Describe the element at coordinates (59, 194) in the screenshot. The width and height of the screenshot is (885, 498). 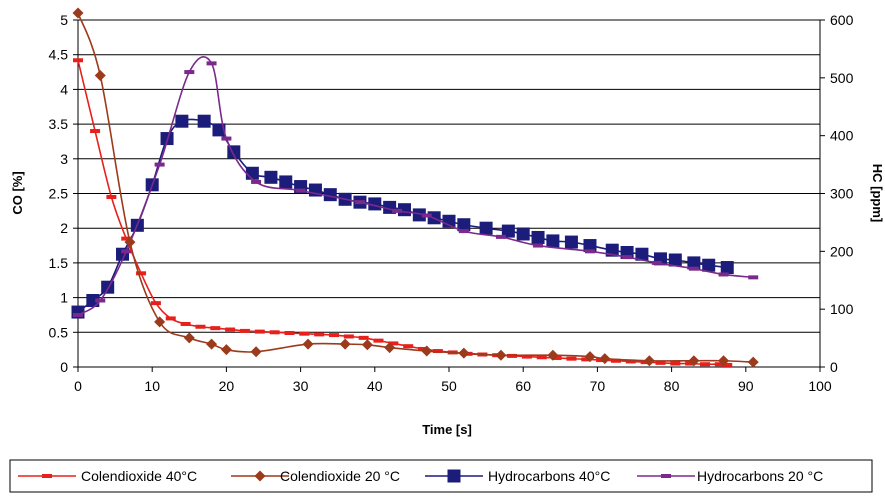
I see `y-left-tick-label: 2.5` at that location.